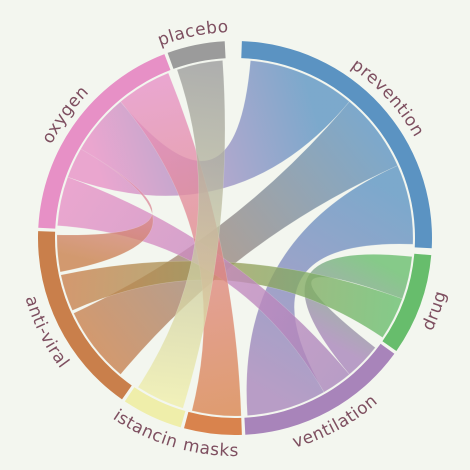 The image size is (470, 470). Describe the element at coordinates (155, 407) in the screenshot. I see `arc-istancin` at that location.